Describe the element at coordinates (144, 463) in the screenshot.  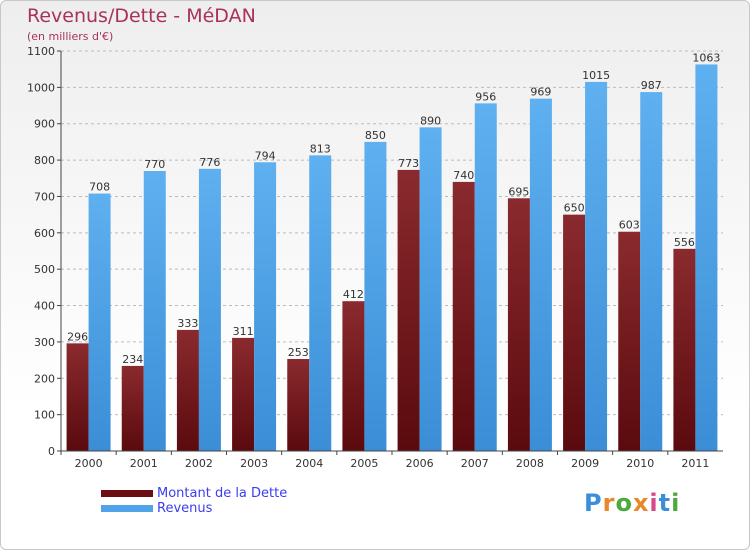
I see `x-tick-label: 2001` at that location.